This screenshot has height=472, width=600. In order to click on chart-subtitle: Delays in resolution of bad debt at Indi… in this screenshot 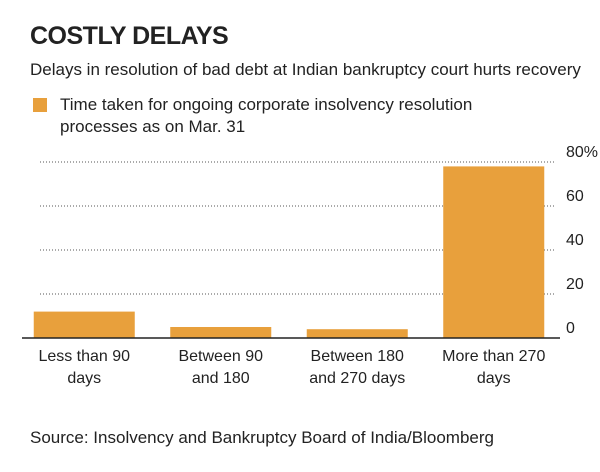, I will do `click(305, 69)`.